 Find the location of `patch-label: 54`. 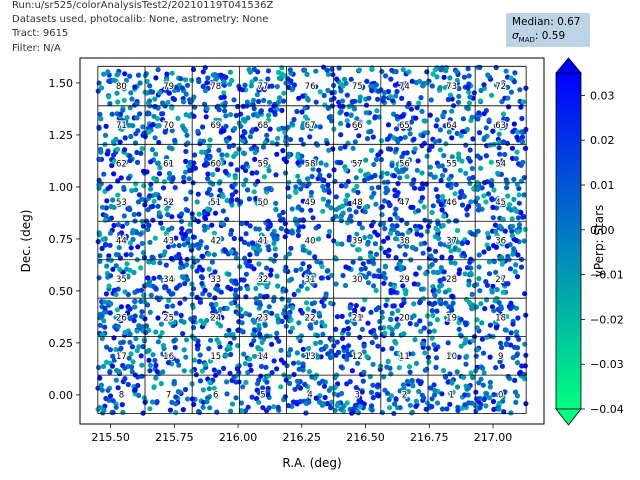

patch-label: 54 is located at coordinates (500, 165).